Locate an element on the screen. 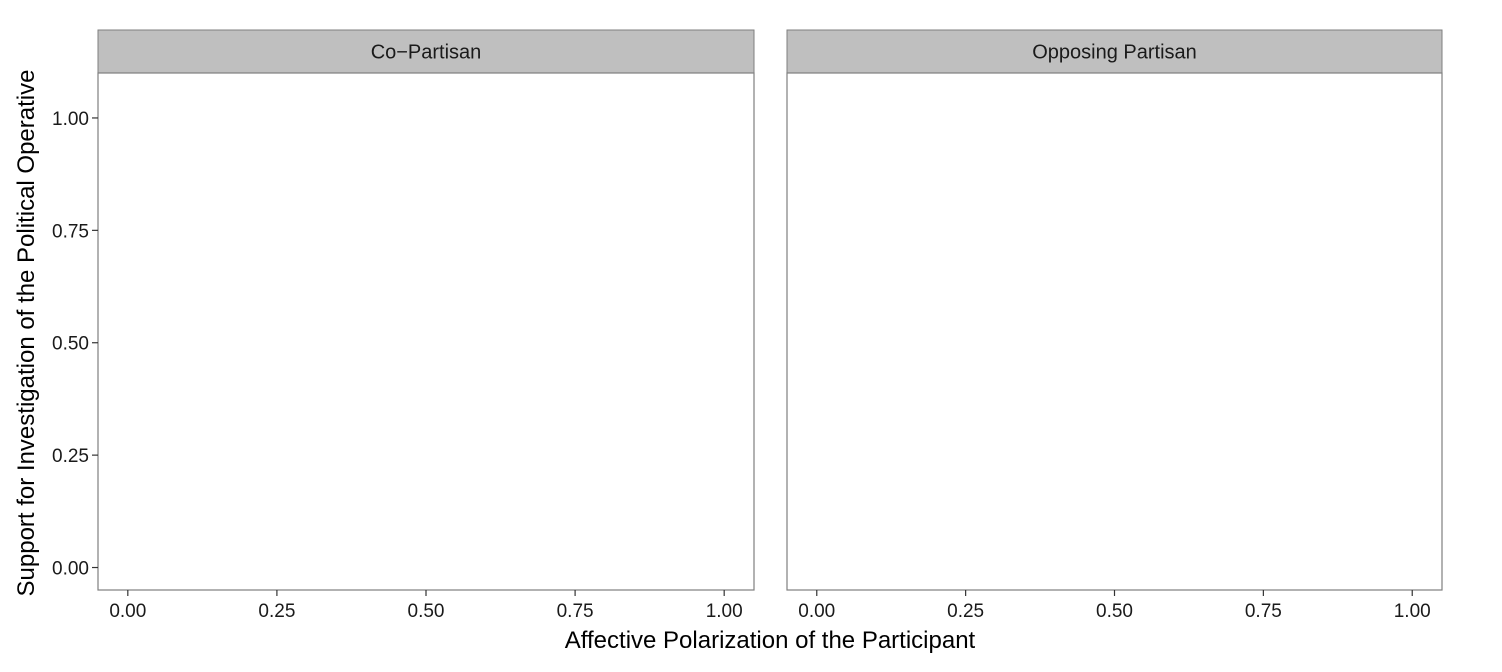 The image size is (1502, 672). facet-strip is located at coordinates (426, 51).